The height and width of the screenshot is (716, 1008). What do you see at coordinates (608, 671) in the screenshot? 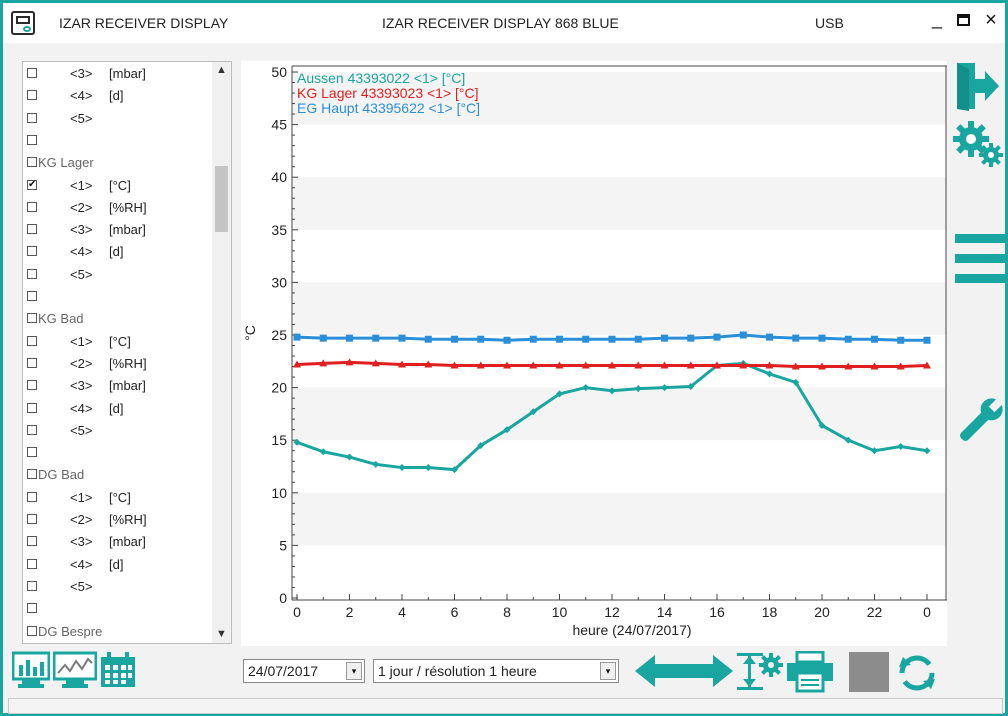
I see `range-dropdown-arrow-icon: ▾` at bounding box center [608, 671].